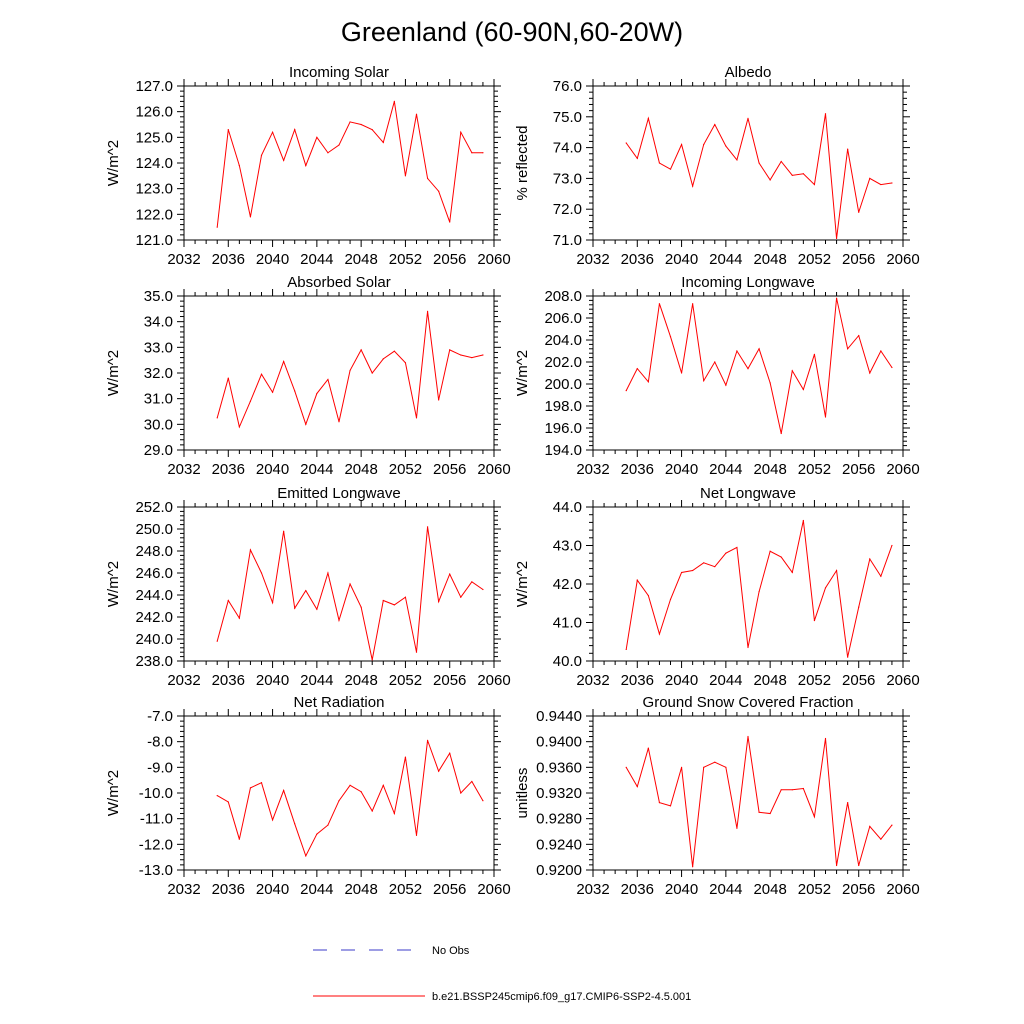  What do you see at coordinates (156, 793) in the screenshot?
I see `chart-6-ytick-label: -10.0` at bounding box center [156, 793].